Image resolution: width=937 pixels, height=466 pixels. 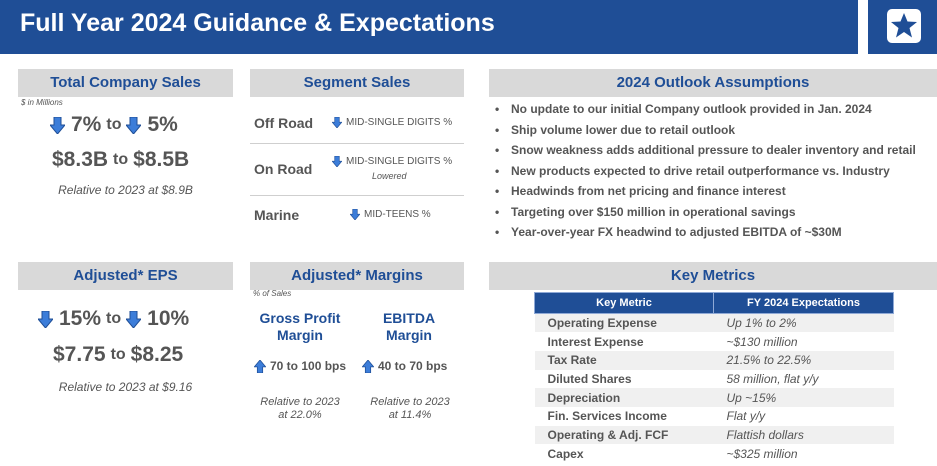 What do you see at coordinates (713, 83) in the screenshot?
I see `outlook-header: 2024 Outlook Assumptions` at bounding box center [713, 83].